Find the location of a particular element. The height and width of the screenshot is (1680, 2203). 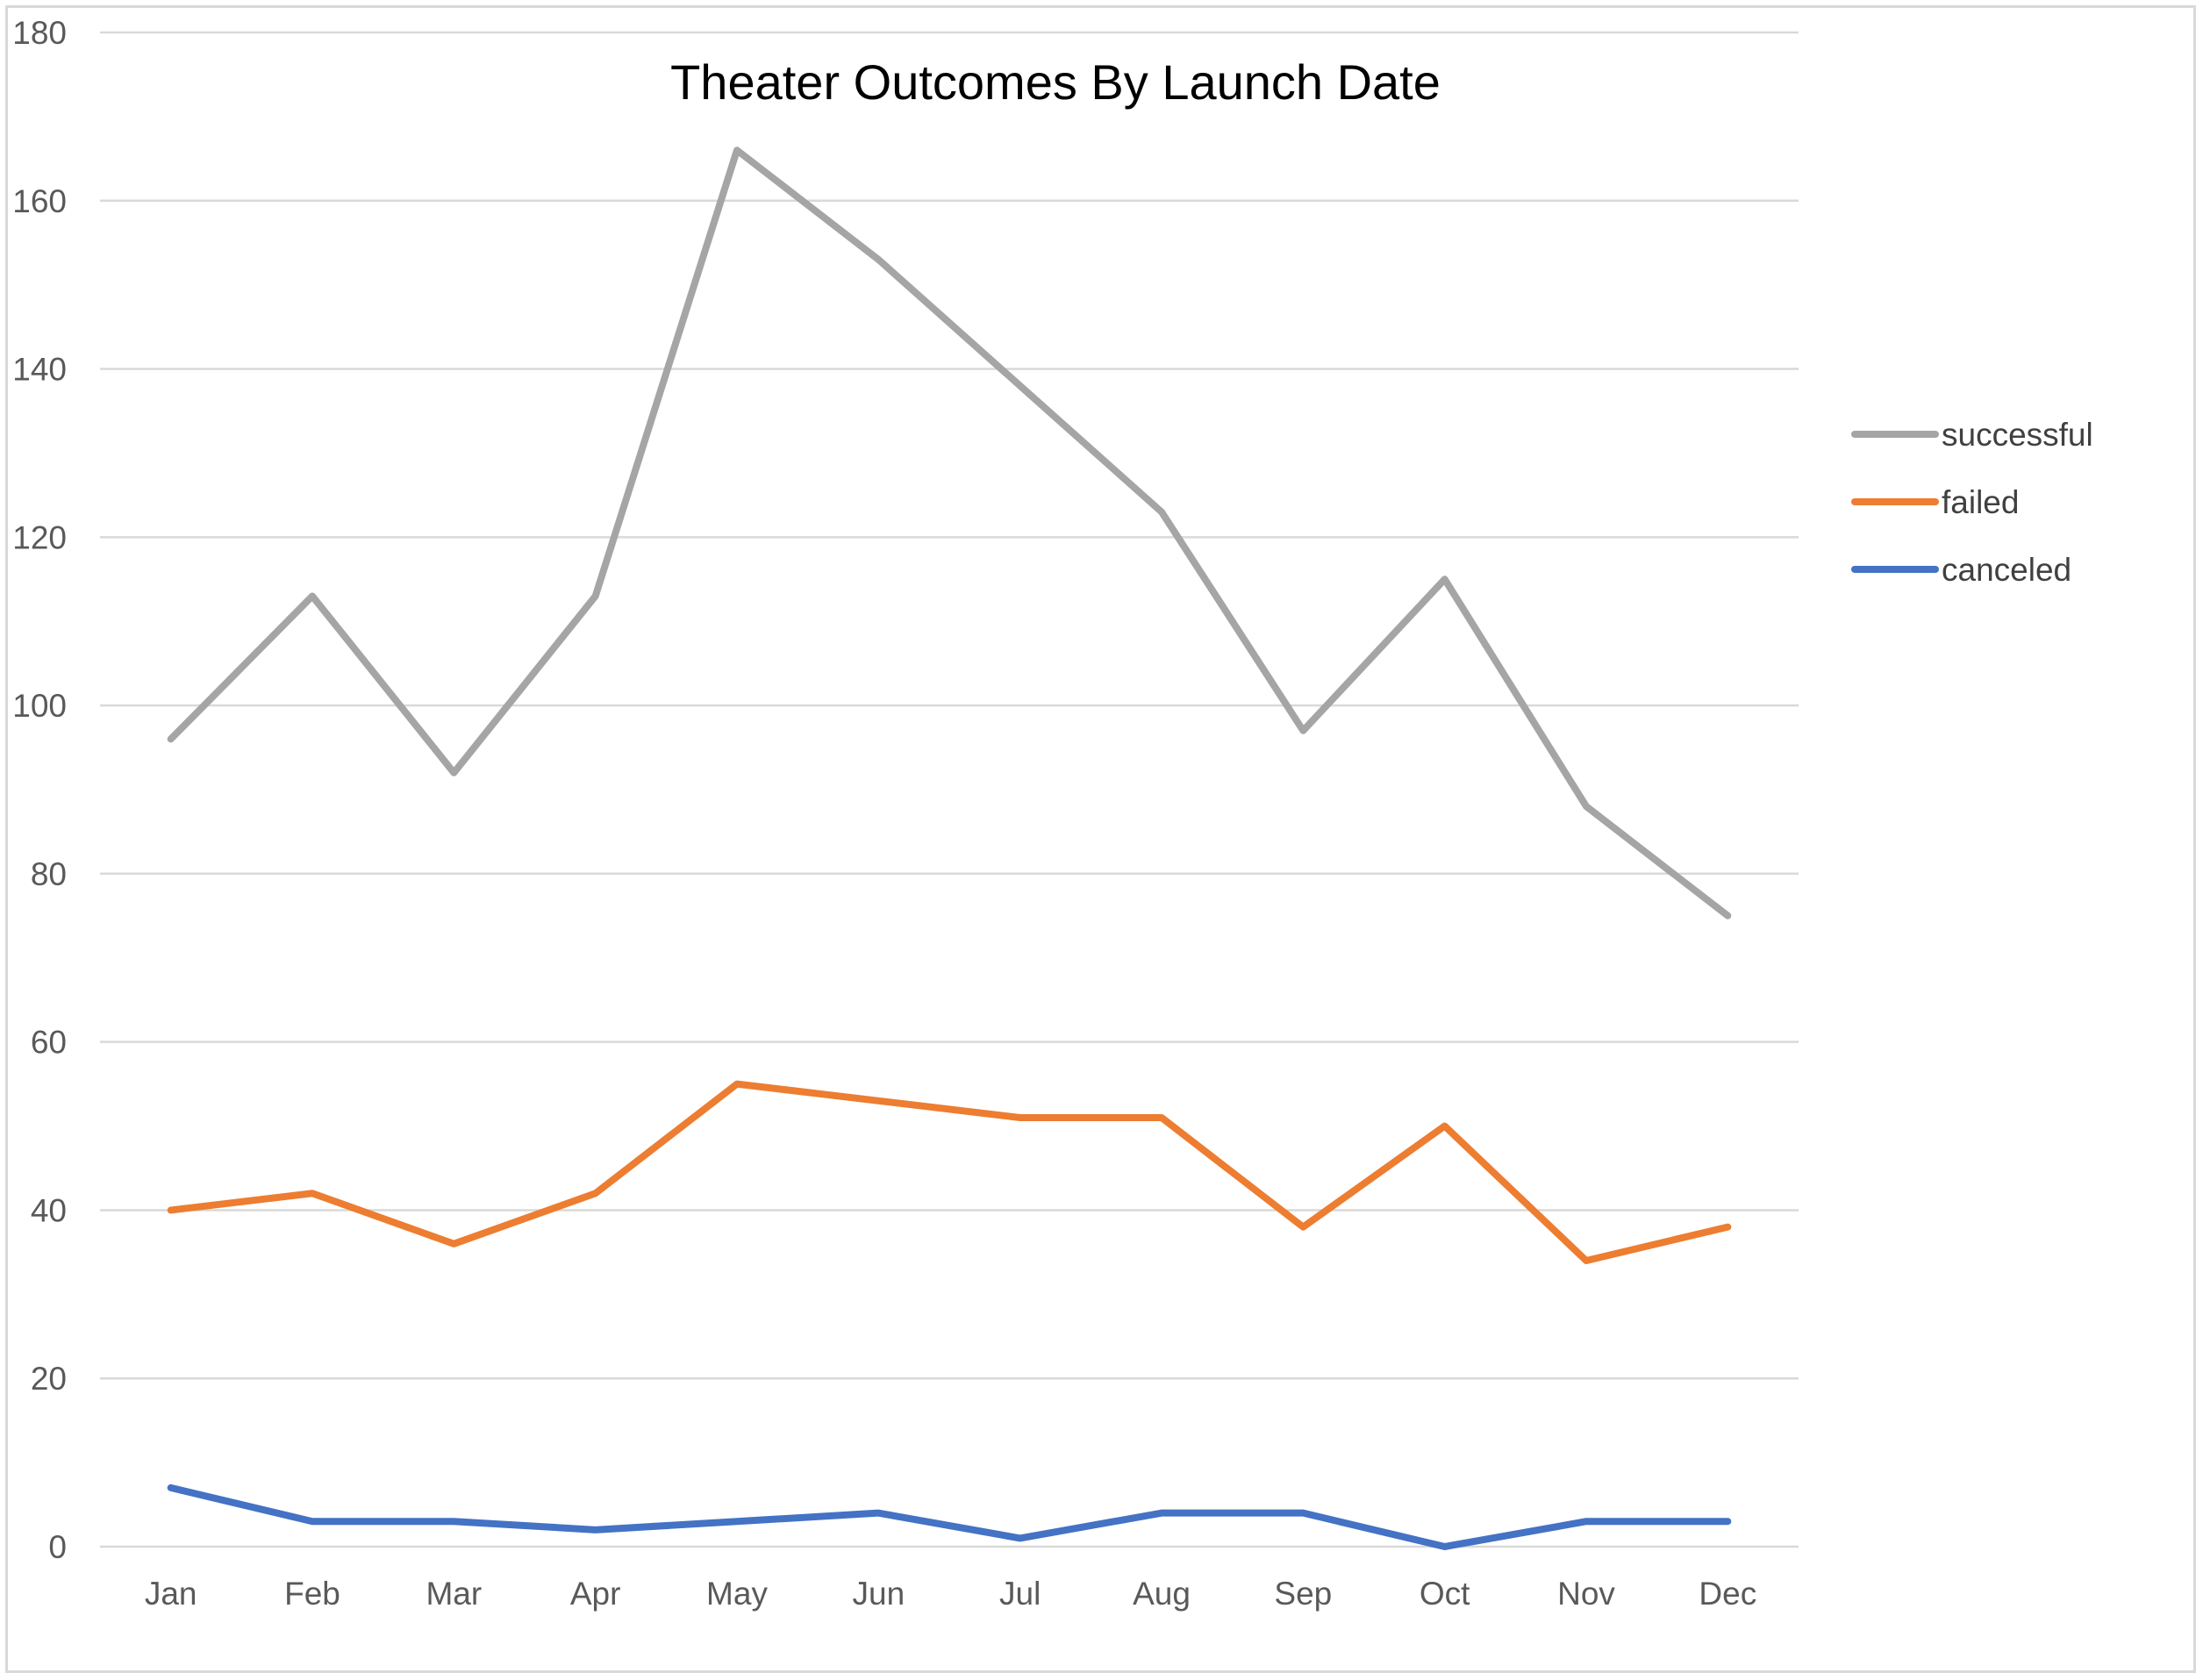

x-tick-label: Oct is located at coordinates (1445, 1594).